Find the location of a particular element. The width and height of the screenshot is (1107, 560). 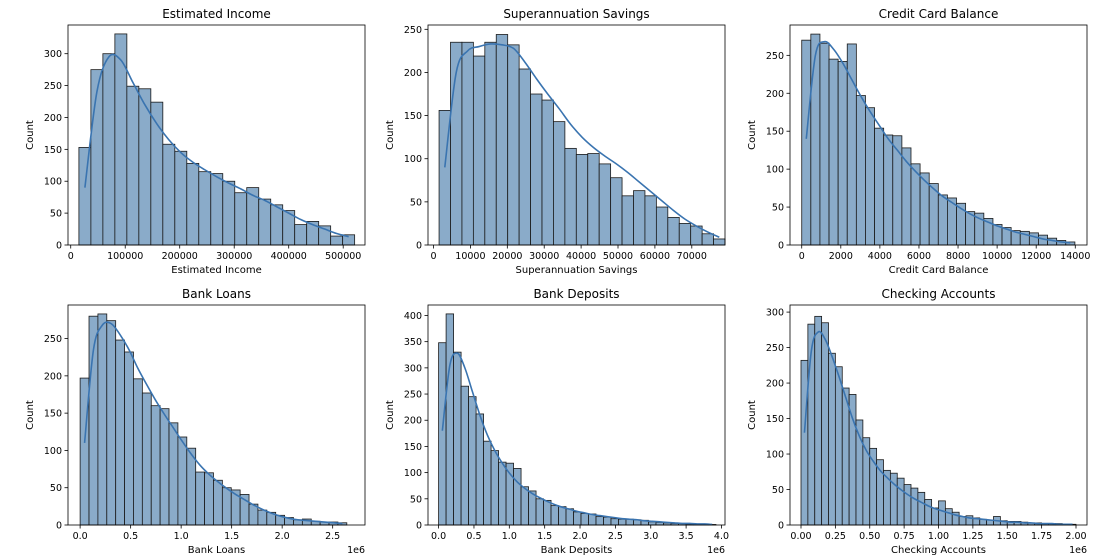

x-tick-label: 3.0 is located at coordinates (650, 536).